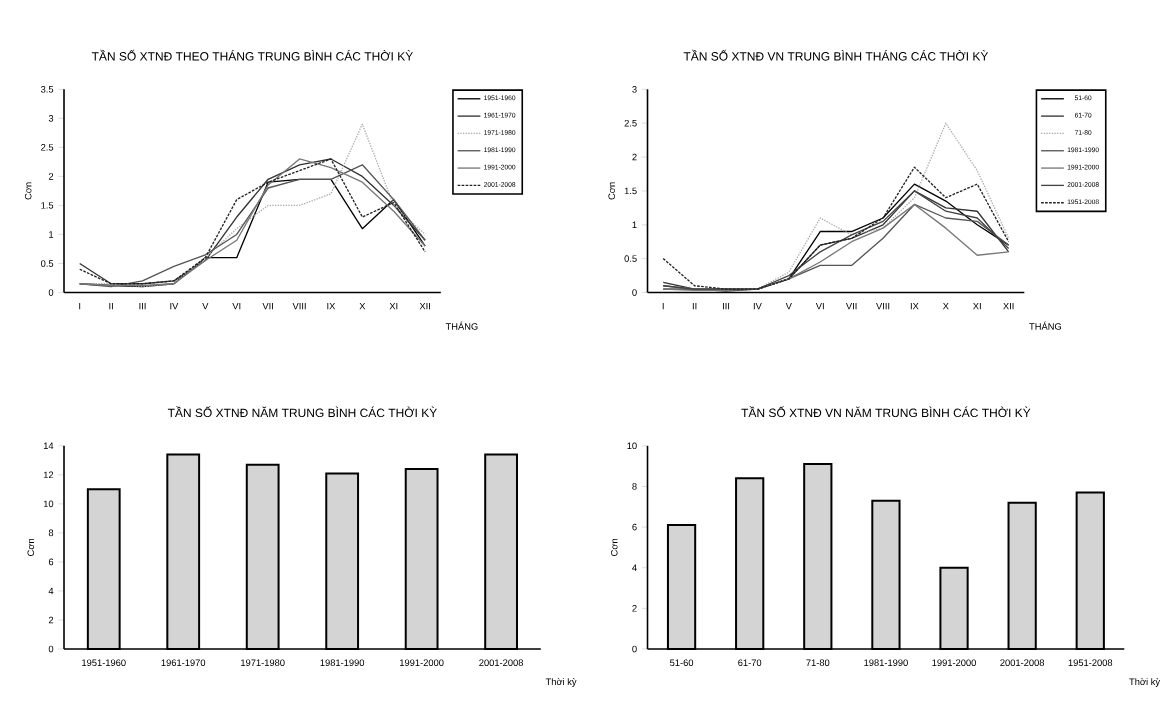 This screenshot has width=1167, height=713. Describe the element at coordinates (48, 475) in the screenshot. I see `y-tick-label: 12` at that location.